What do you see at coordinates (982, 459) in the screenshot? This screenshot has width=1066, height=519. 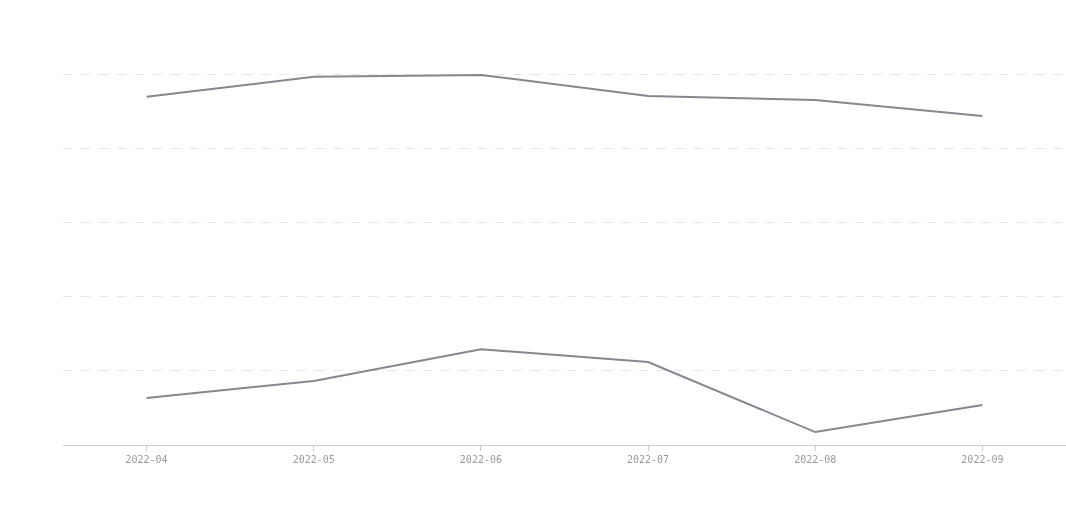 I see `x-tick-label: 2022-09` at bounding box center [982, 459].